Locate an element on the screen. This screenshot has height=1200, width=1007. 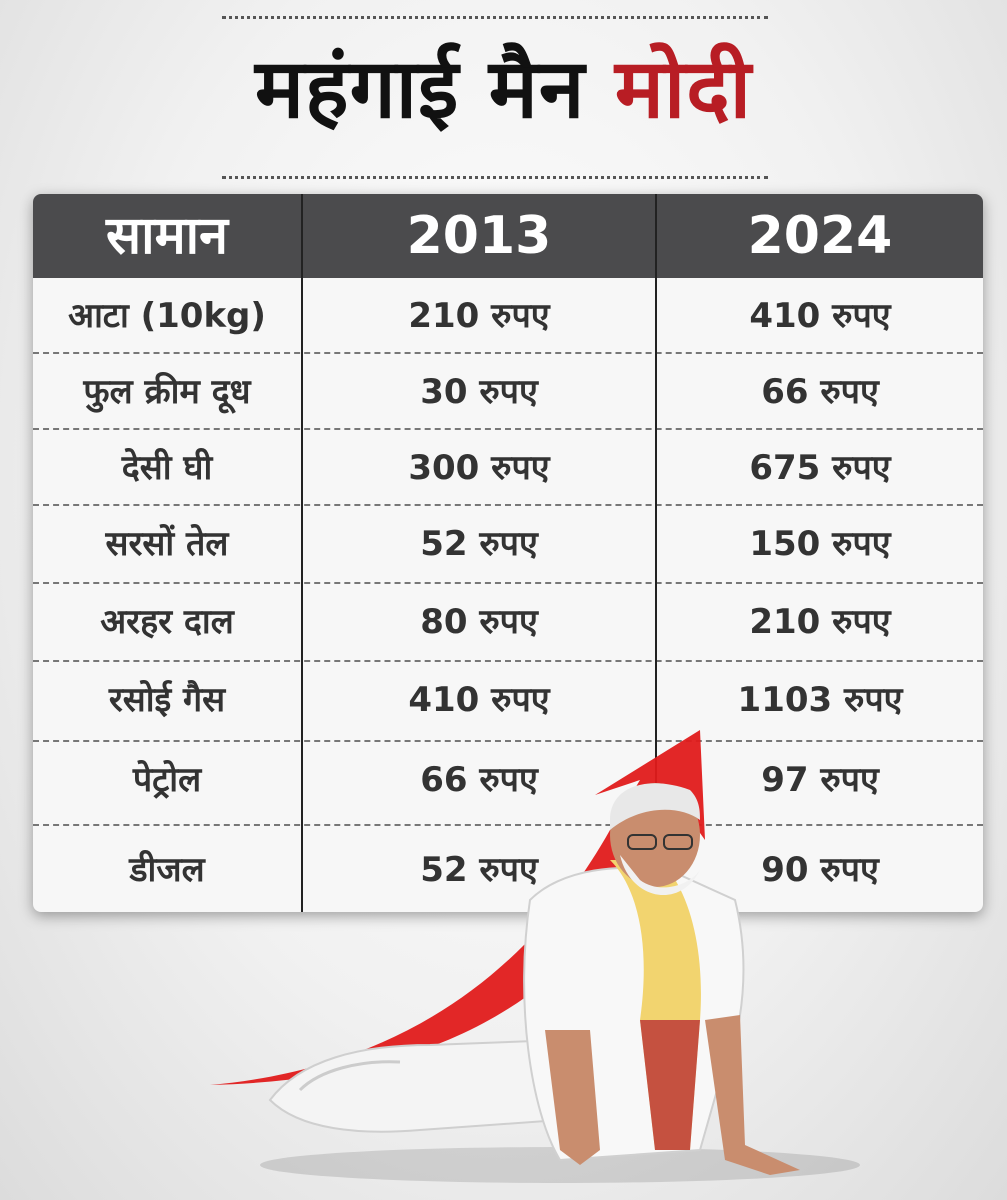
price-2024-cell: 66 रुपए is located at coordinates (820, 392).